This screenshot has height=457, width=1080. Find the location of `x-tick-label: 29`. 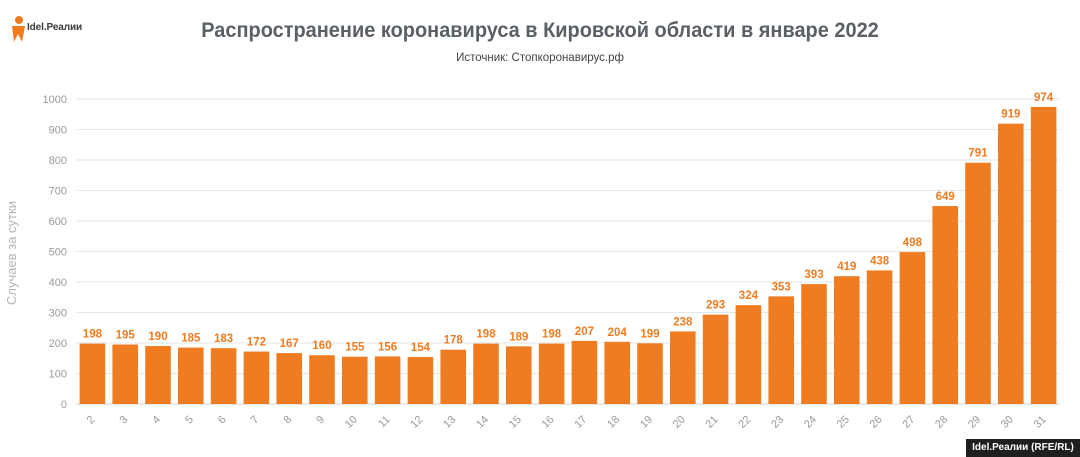

x-tick-label: 29 is located at coordinates (974, 422).